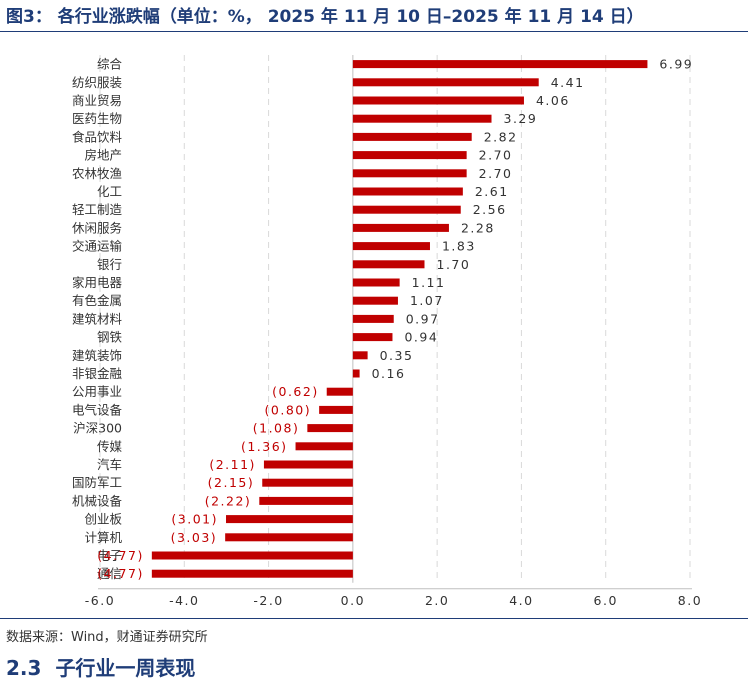 Image resolution: width=748 pixels, height=688 pixels. What do you see at coordinates (501, 136) in the screenshot?
I see `data-label: 2.82` at bounding box center [501, 136].